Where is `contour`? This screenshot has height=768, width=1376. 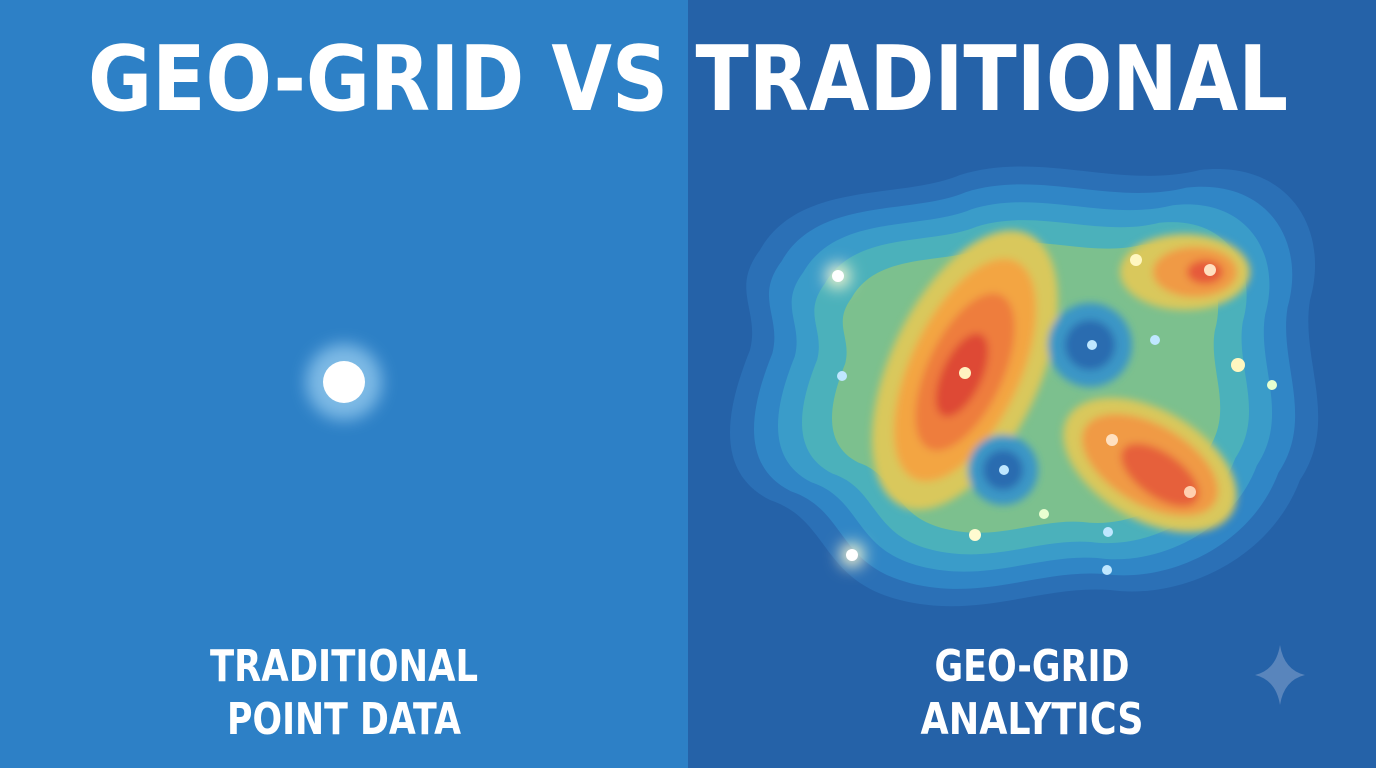
contour is located at coordinates (1160, 475).